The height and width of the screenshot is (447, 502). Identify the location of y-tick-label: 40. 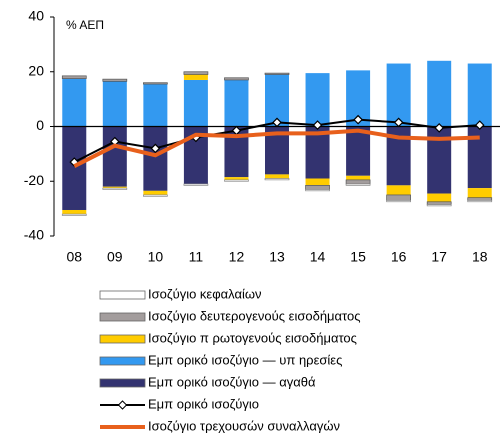
(36, 16).